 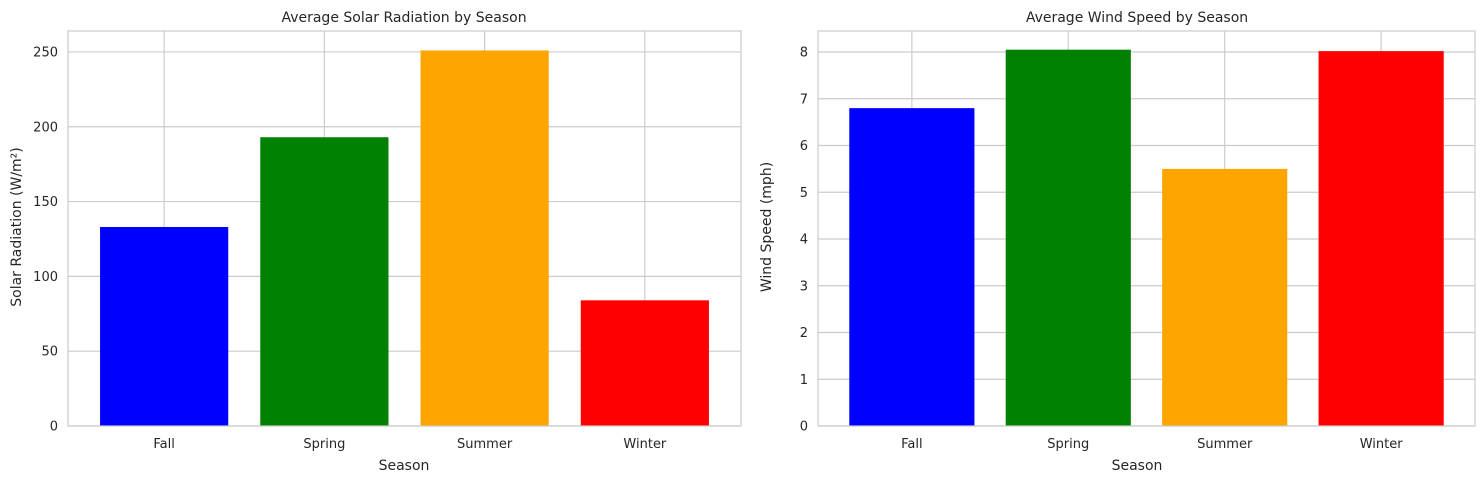 What do you see at coordinates (804, 333) in the screenshot?
I see `y-tick-label: 2` at bounding box center [804, 333].